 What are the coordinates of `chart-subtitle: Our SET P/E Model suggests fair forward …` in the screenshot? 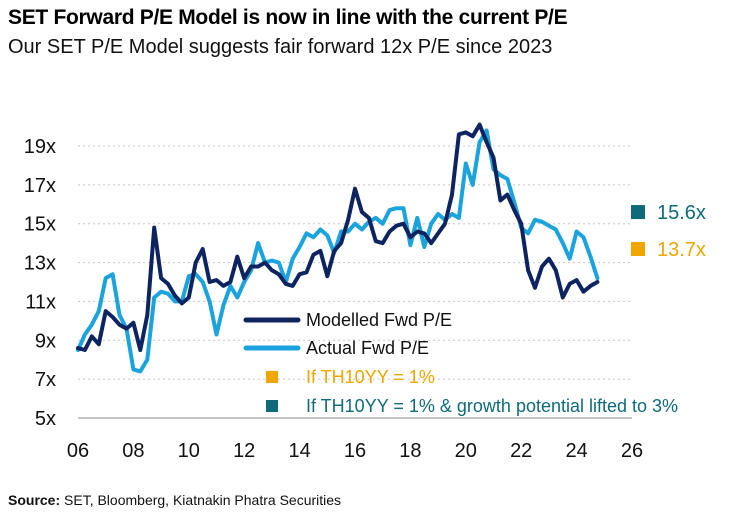 It's located at (280, 47).